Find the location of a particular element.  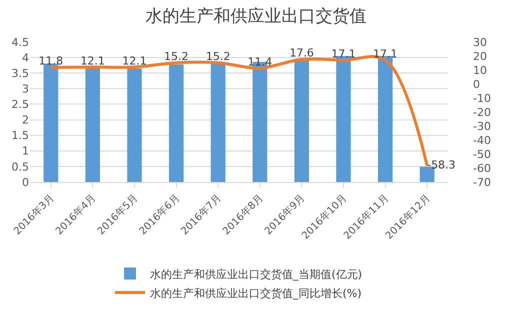

chart-title: 水的生产和供应业出口交货值 is located at coordinates (256, 16).